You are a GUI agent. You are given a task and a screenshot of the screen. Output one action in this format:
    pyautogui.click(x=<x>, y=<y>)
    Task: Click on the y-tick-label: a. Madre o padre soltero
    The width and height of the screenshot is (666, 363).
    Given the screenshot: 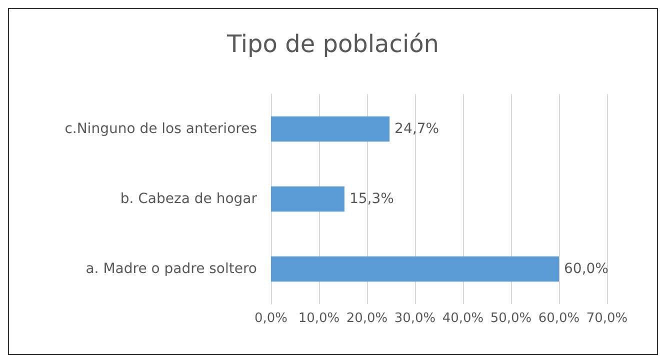 What is the action you would take?
    pyautogui.click(x=171, y=269)
    